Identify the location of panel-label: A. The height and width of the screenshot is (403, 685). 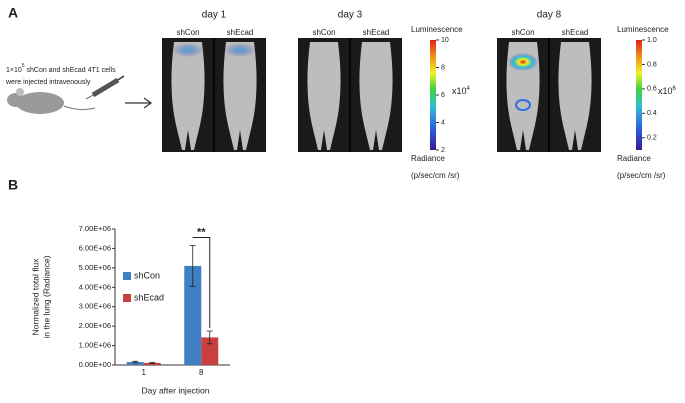
(13, 13).